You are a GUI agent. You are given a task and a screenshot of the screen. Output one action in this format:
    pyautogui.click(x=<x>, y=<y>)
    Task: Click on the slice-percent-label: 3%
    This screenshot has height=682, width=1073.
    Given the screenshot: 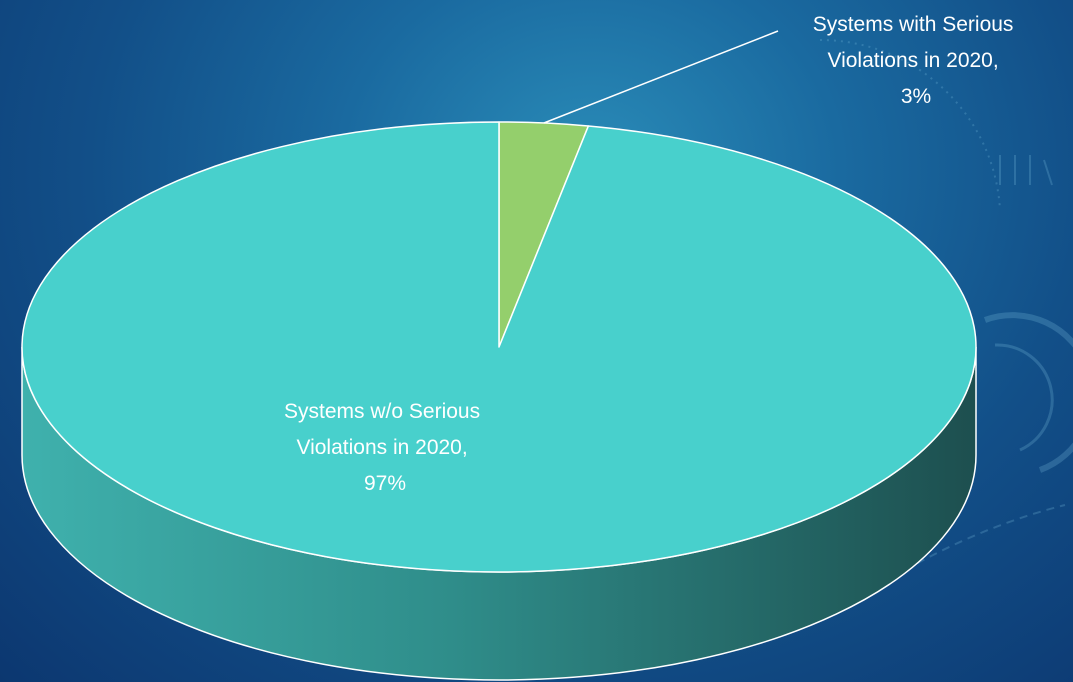 What is the action you would take?
    pyautogui.click(x=916, y=96)
    